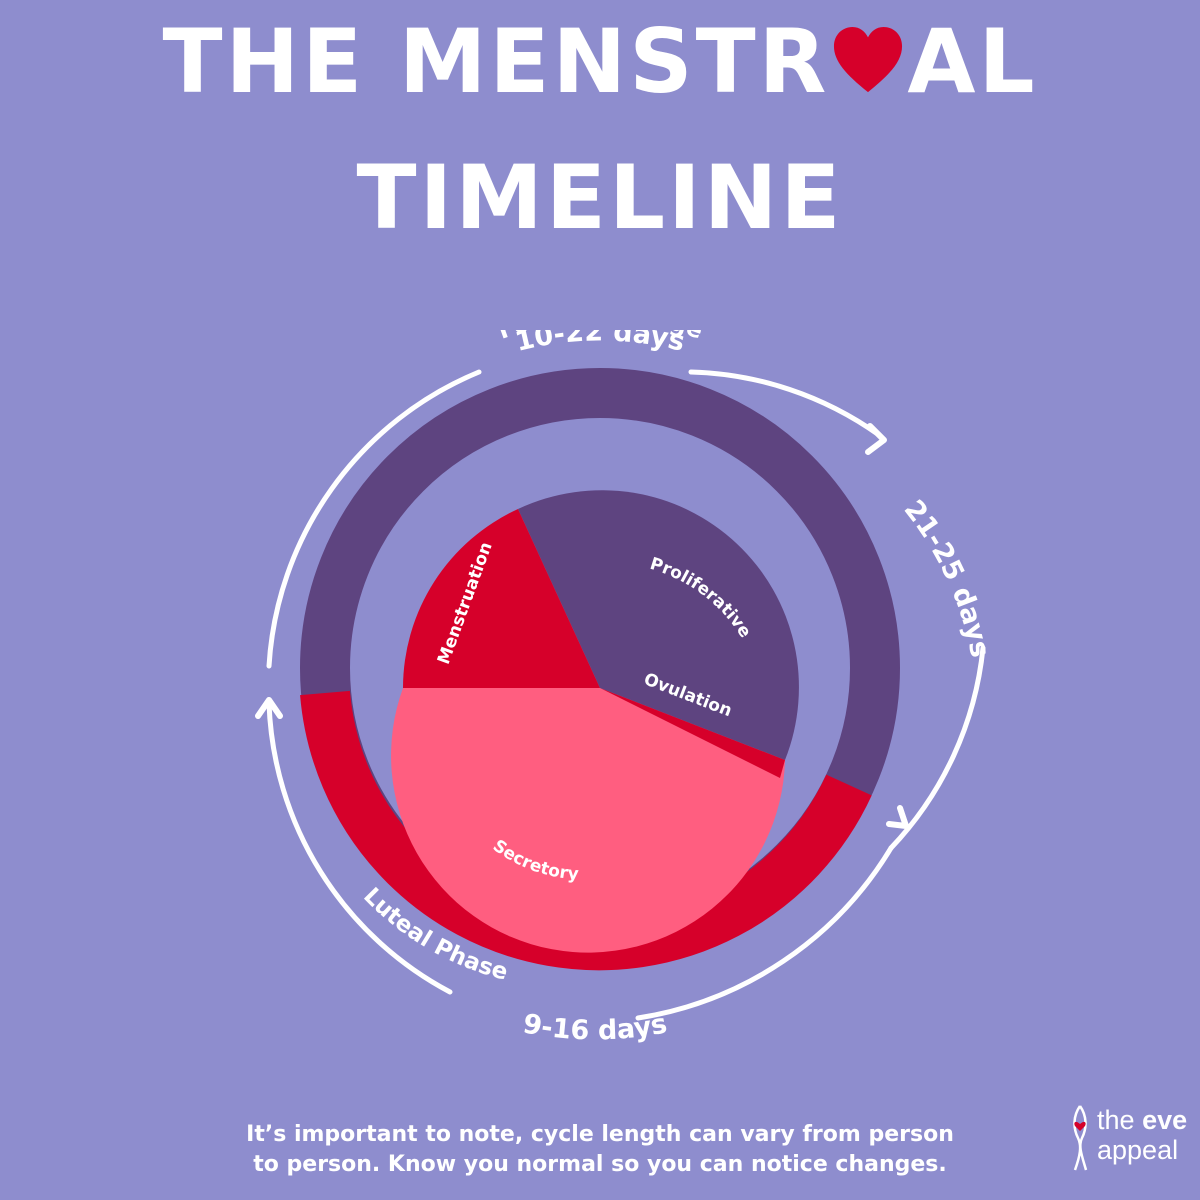  I want to click on eve-appeal-logo: the eve appeal, so click(1129, 1136).